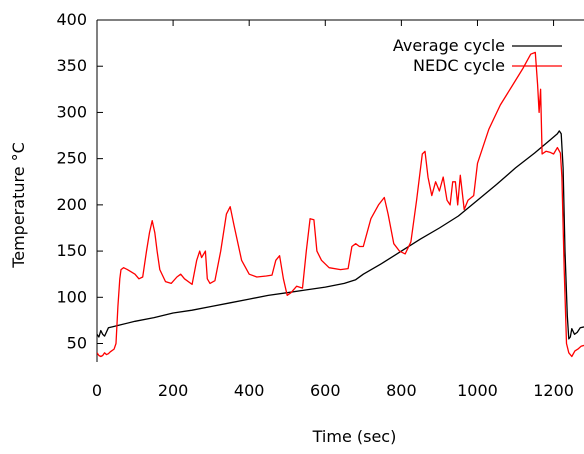  Describe the element at coordinates (71, 250) in the screenshot. I see `y-tick-label-2: 150` at that location.